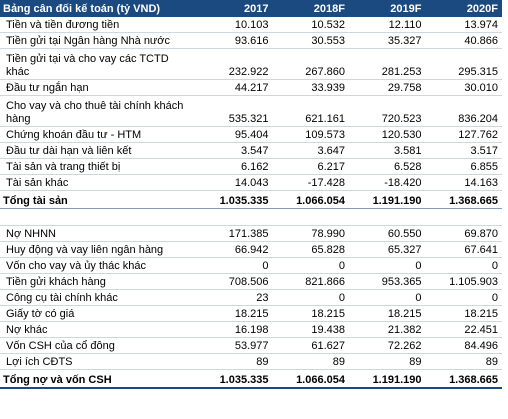 Image resolution: width=508 pixels, height=419 pixels. I want to click on row-value: 1.105.903, so click(463, 281).